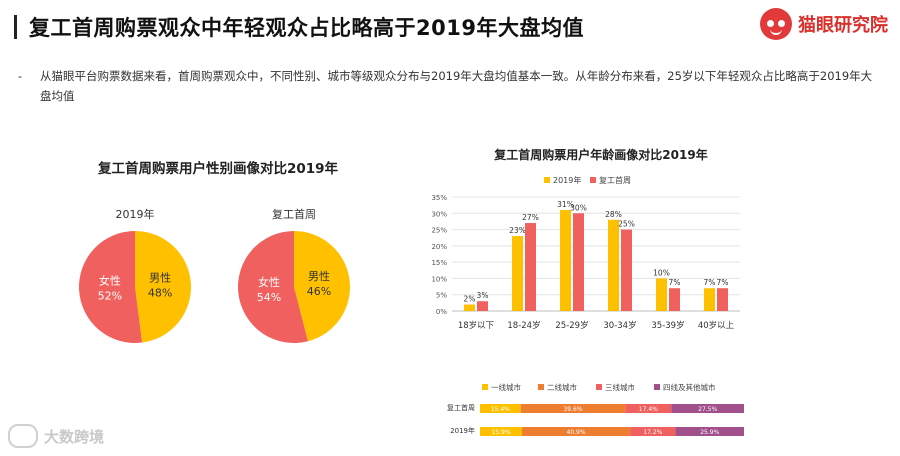  I want to click on age-bar-value: 3%, so click(483, 295).